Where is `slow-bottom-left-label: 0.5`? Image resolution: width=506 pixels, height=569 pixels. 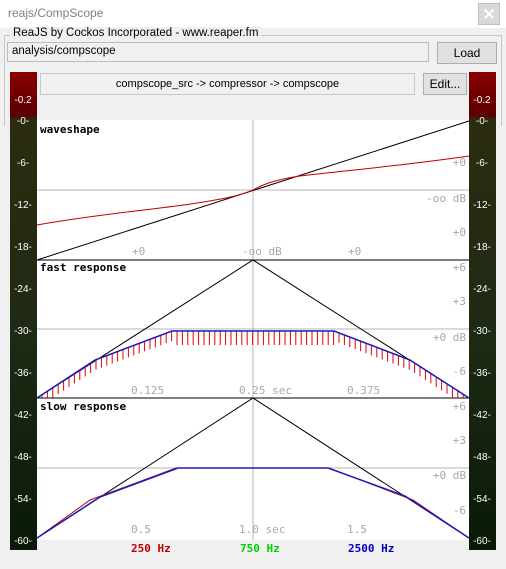 slow-bottom-left-label: 0.5 is located at coordinates (141, 529).